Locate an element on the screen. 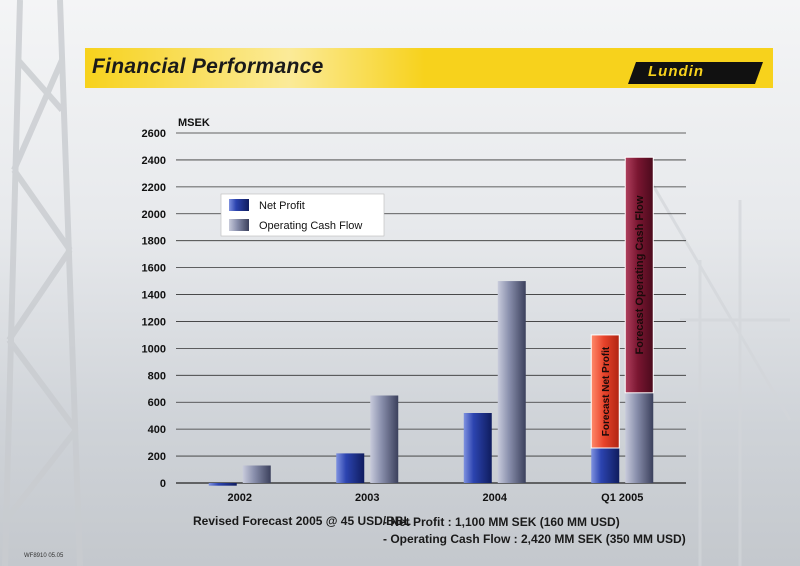 Image resolution: width=800 pixels, height=566 pixels. forecast-net-profit-line: - Net Profit : 1,100 MM SEK (160 MM USD) is located at coordinates (501, 522).